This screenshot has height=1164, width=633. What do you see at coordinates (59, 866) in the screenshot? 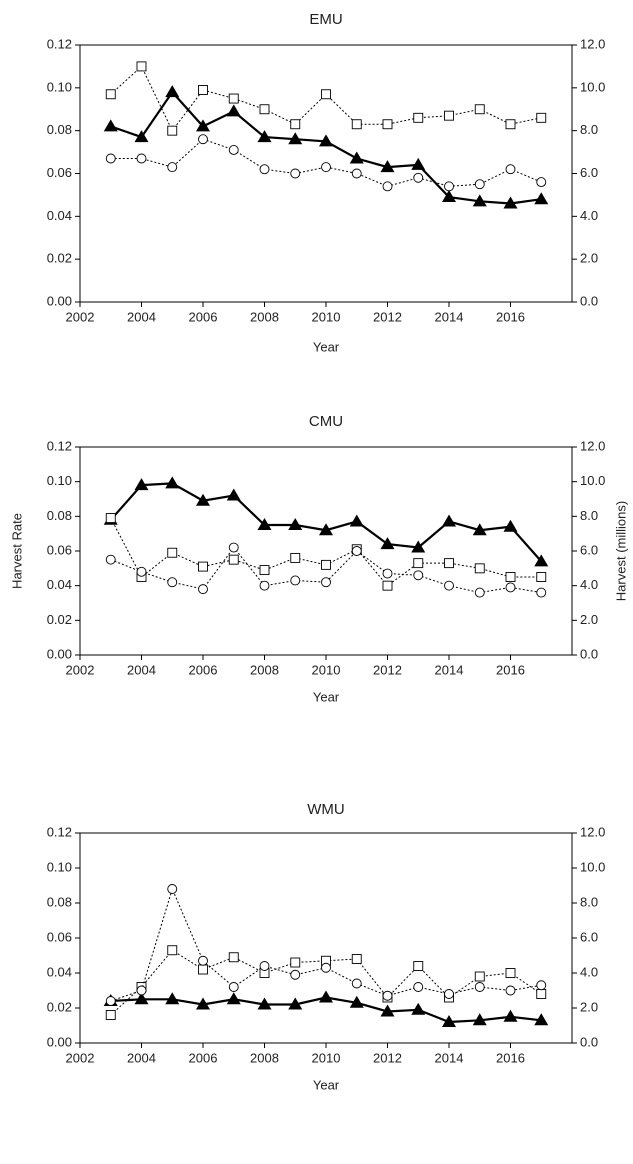
I see `y-tick-label: 0.10` at bounding box center [59, 866].